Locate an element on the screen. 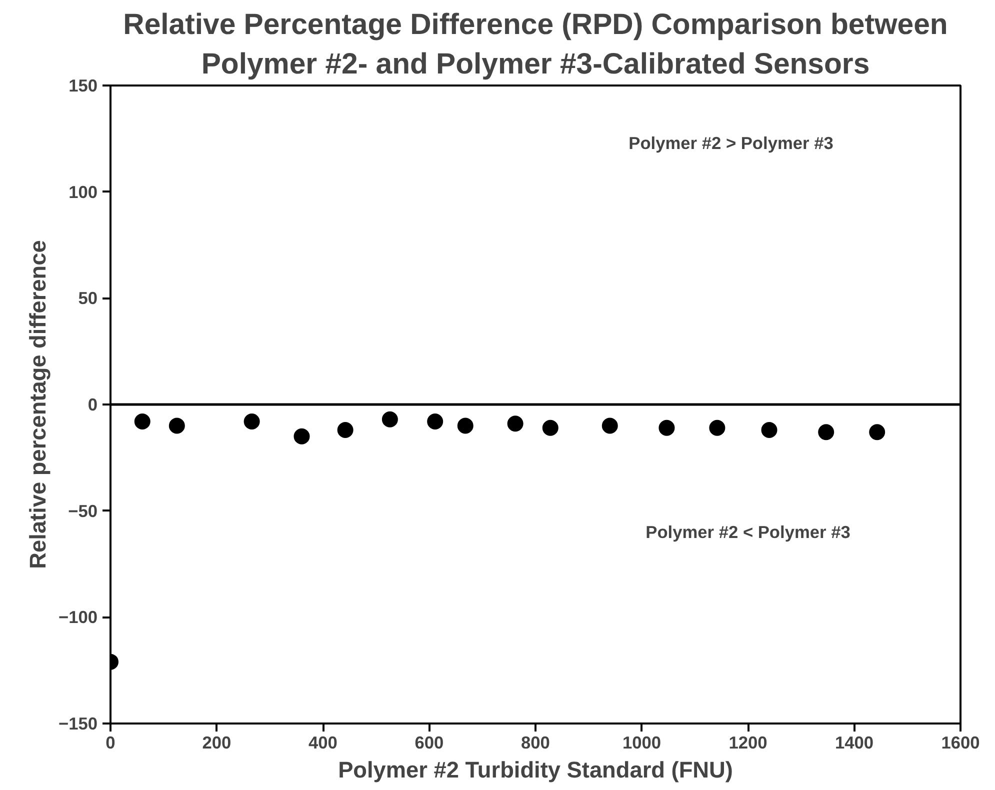 This screenshot has width=995, height=790. x-tick-label: 1200 is located at coordinates (748, 742).